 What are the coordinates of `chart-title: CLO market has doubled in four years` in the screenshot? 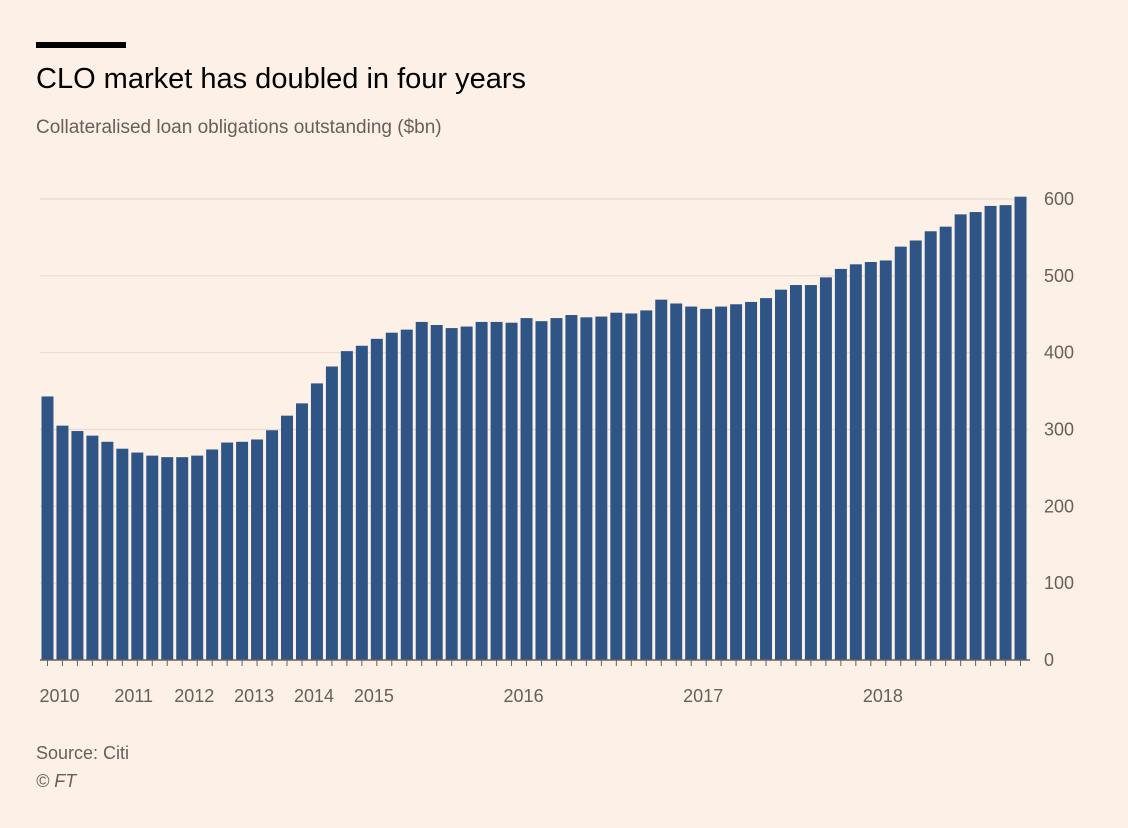 It's located at (281, 79).